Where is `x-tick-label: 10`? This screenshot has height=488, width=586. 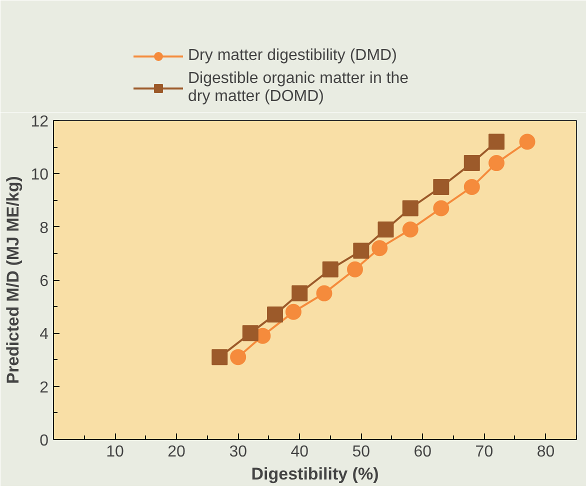 x-tick-label: 10 is located at coordinates (115, 452).